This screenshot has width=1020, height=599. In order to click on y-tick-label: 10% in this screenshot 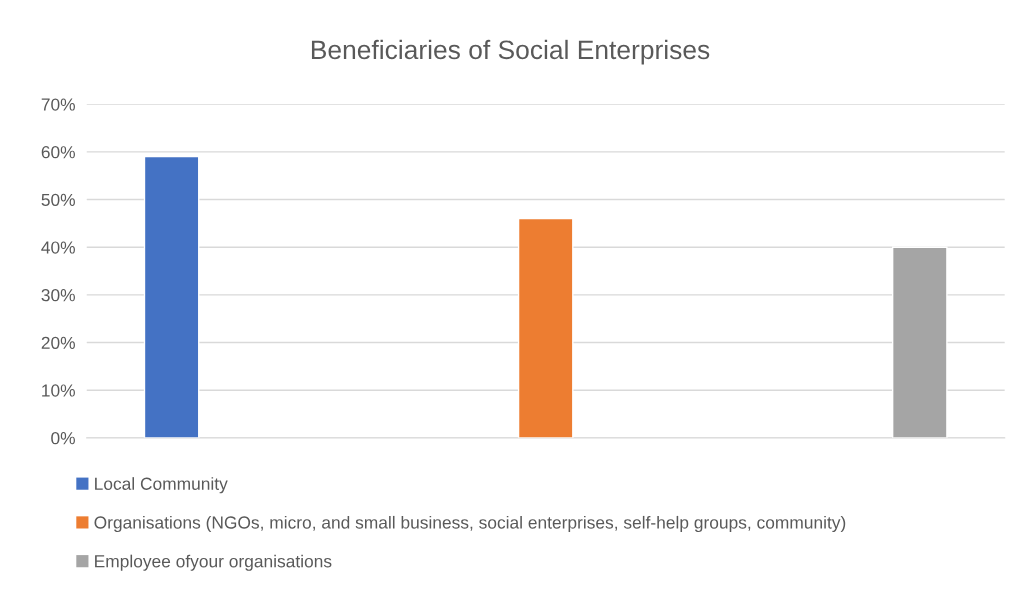, I will do `click(58, 390)`.